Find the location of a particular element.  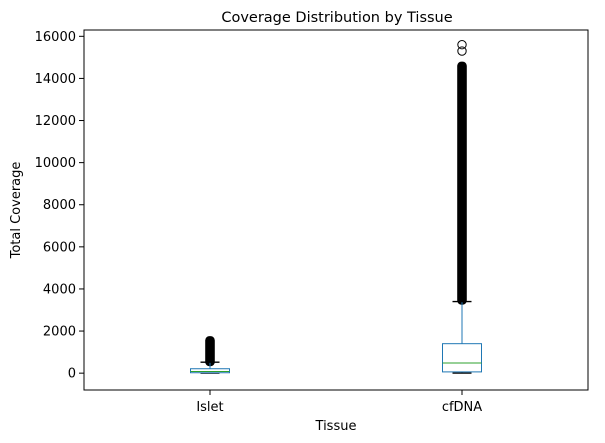

y-axis-label: Total Coverage is located at coordinates (16, 211).